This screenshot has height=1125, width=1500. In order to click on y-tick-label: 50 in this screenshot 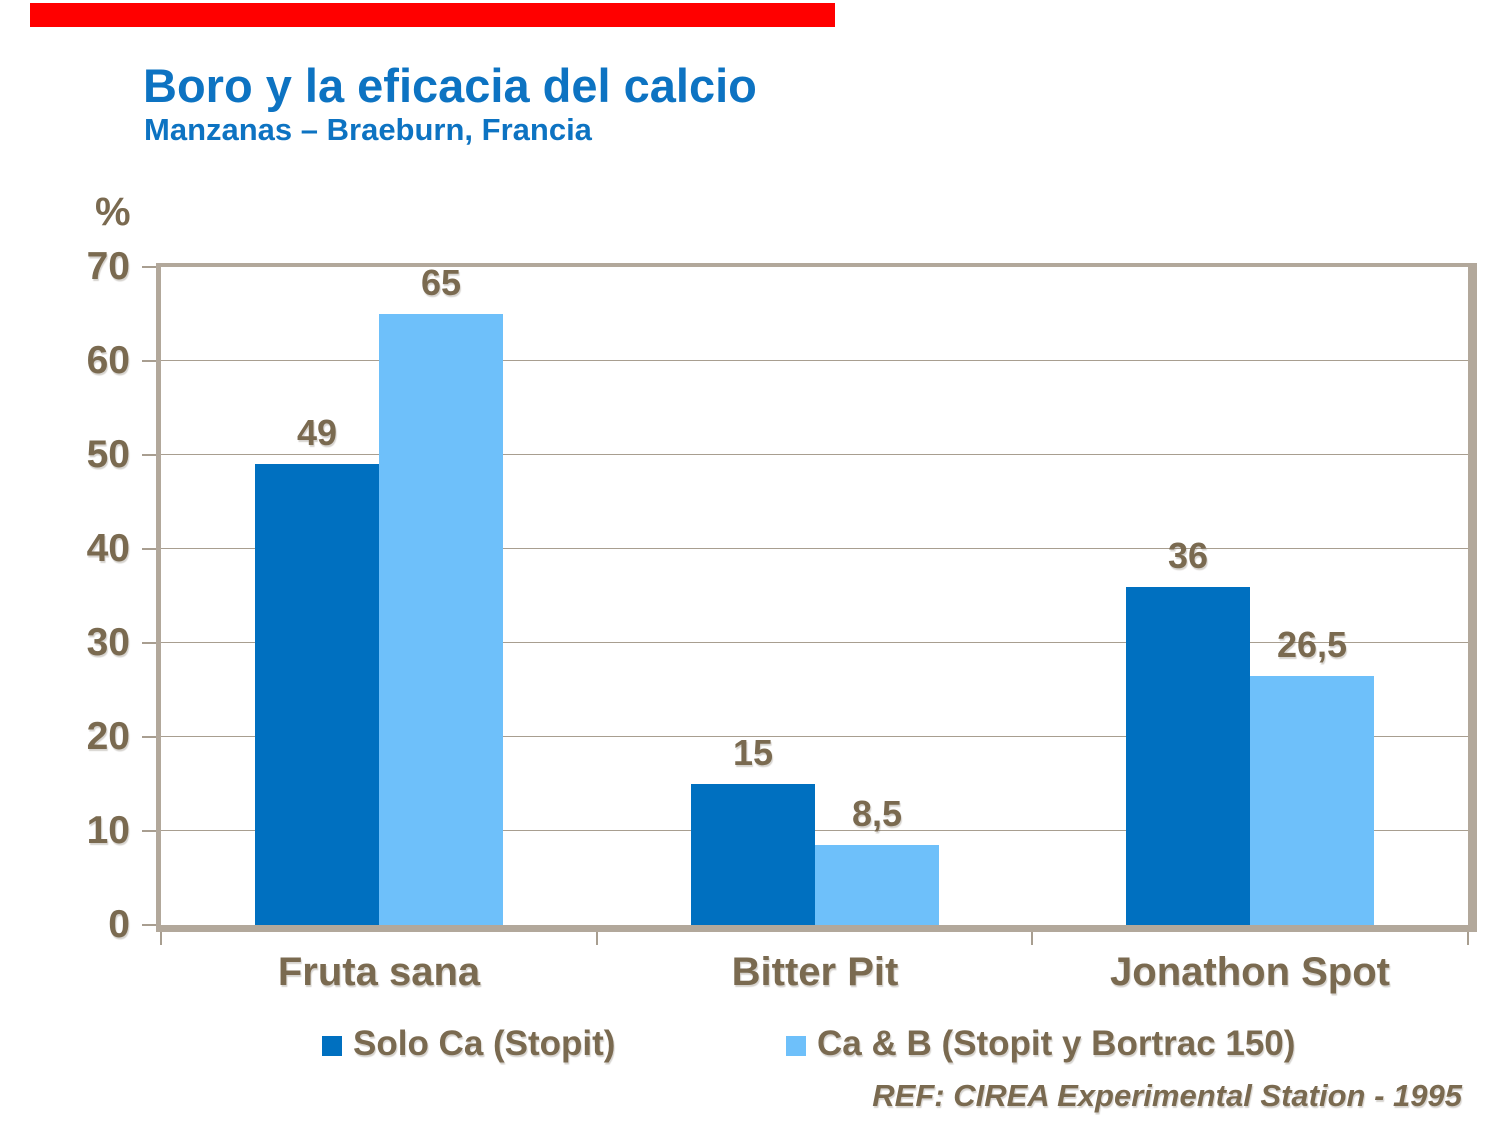, I will do `click(108, 454)`.